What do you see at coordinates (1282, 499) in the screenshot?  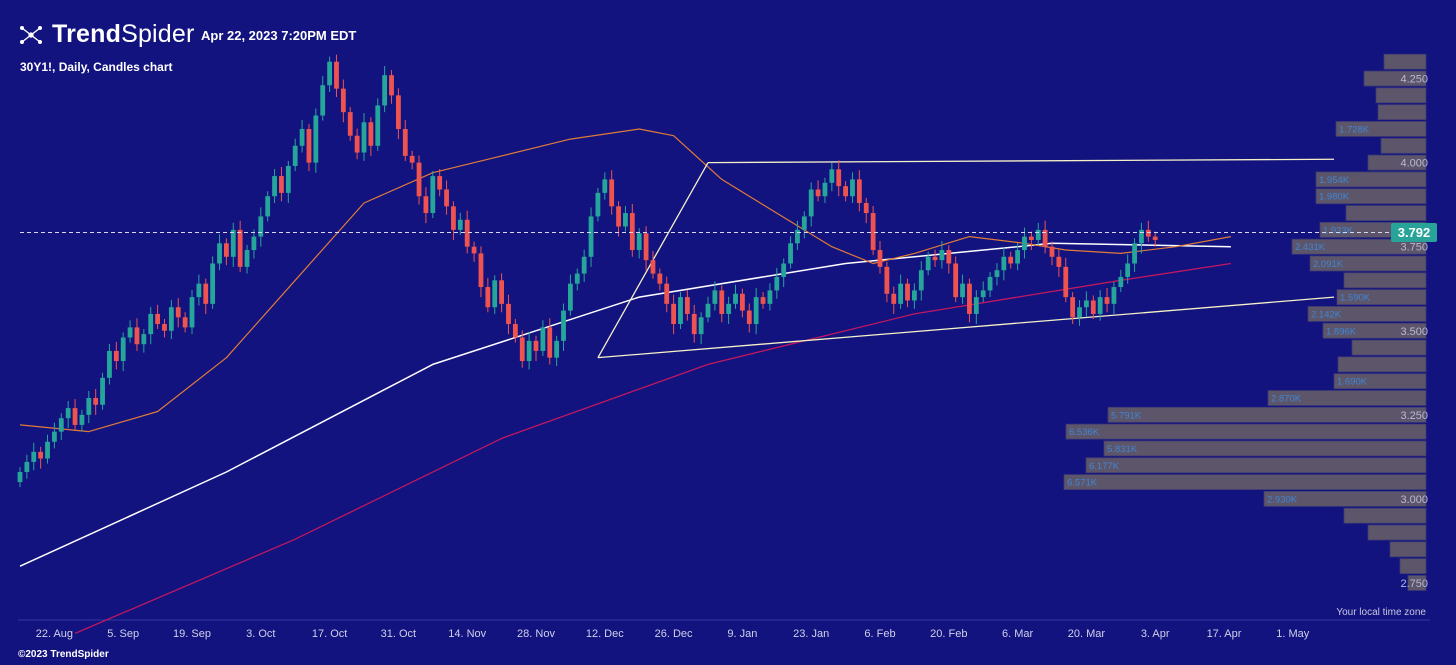 I see `volume-profile-label: 2.930K` at bounding box center [1282, 499].